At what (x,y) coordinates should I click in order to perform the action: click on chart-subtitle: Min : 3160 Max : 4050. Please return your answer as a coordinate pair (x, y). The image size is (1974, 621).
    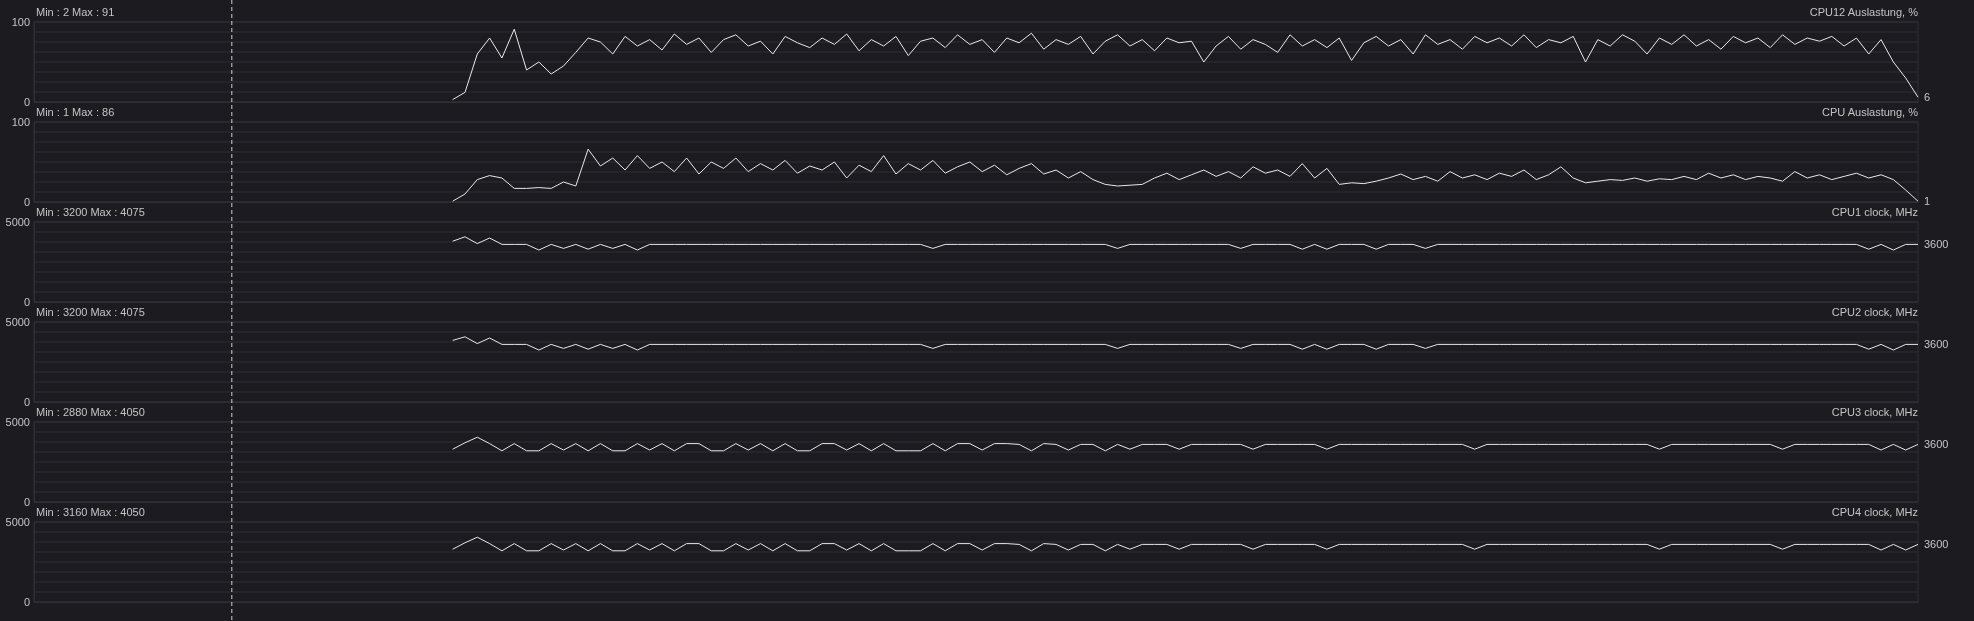
    Looking at the image, I should click on (90, 512).